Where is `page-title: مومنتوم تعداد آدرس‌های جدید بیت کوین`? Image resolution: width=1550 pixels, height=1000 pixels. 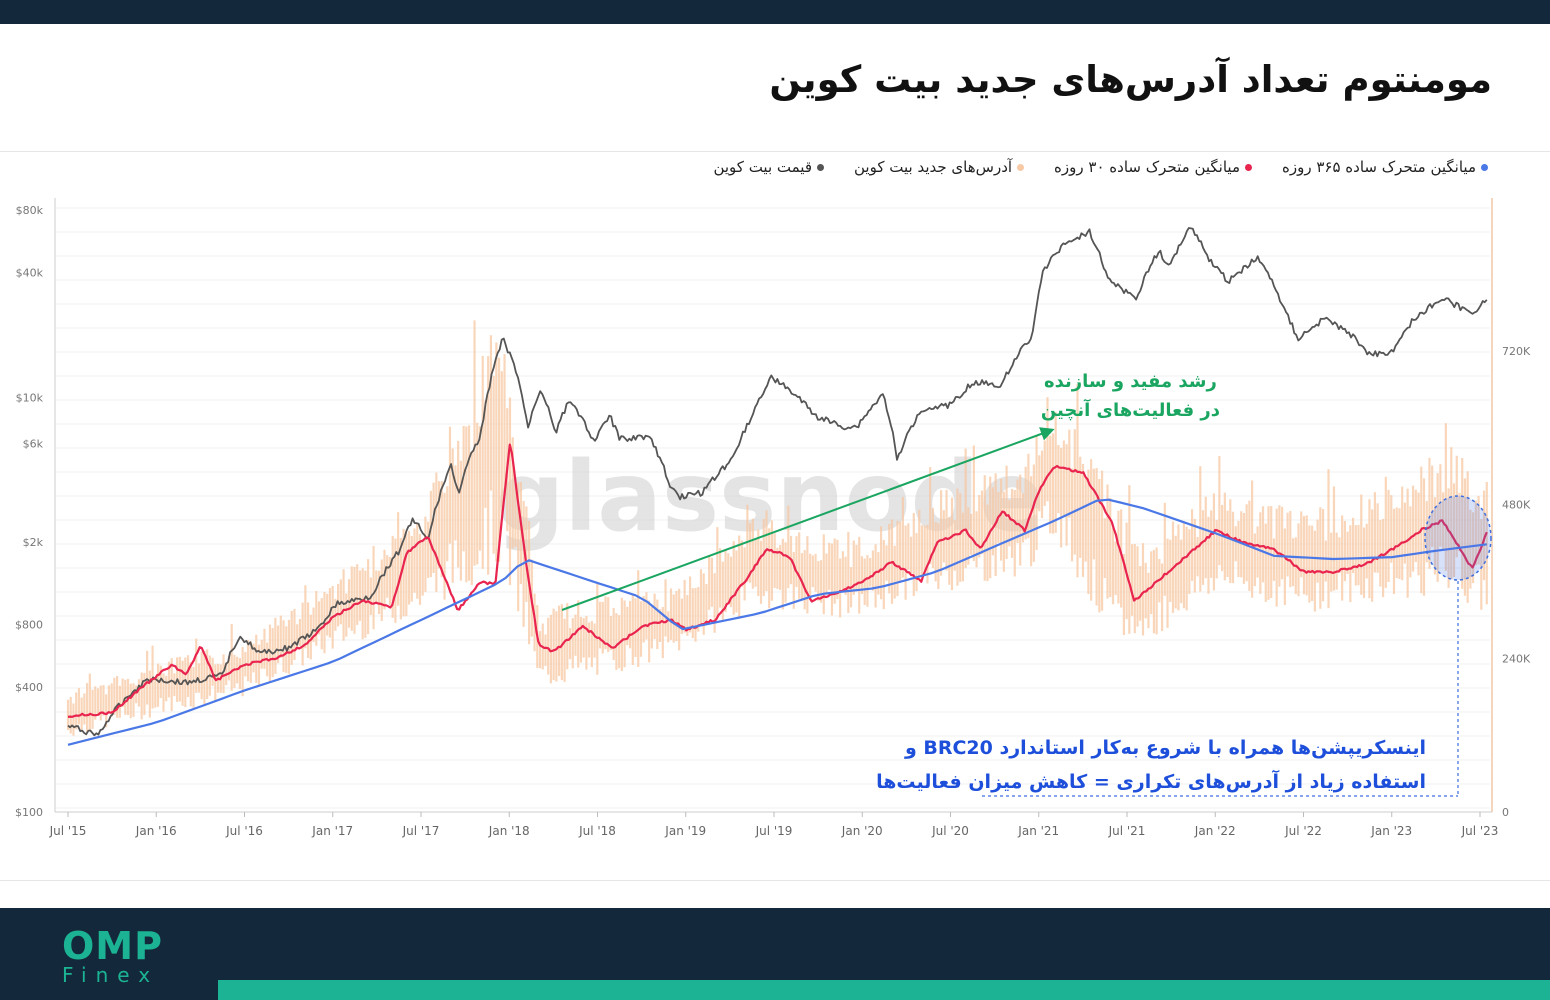
page-title: مومنتوم تعداد آدرس‌های جدید بیت کوین is located at coordinates (1130, 79).